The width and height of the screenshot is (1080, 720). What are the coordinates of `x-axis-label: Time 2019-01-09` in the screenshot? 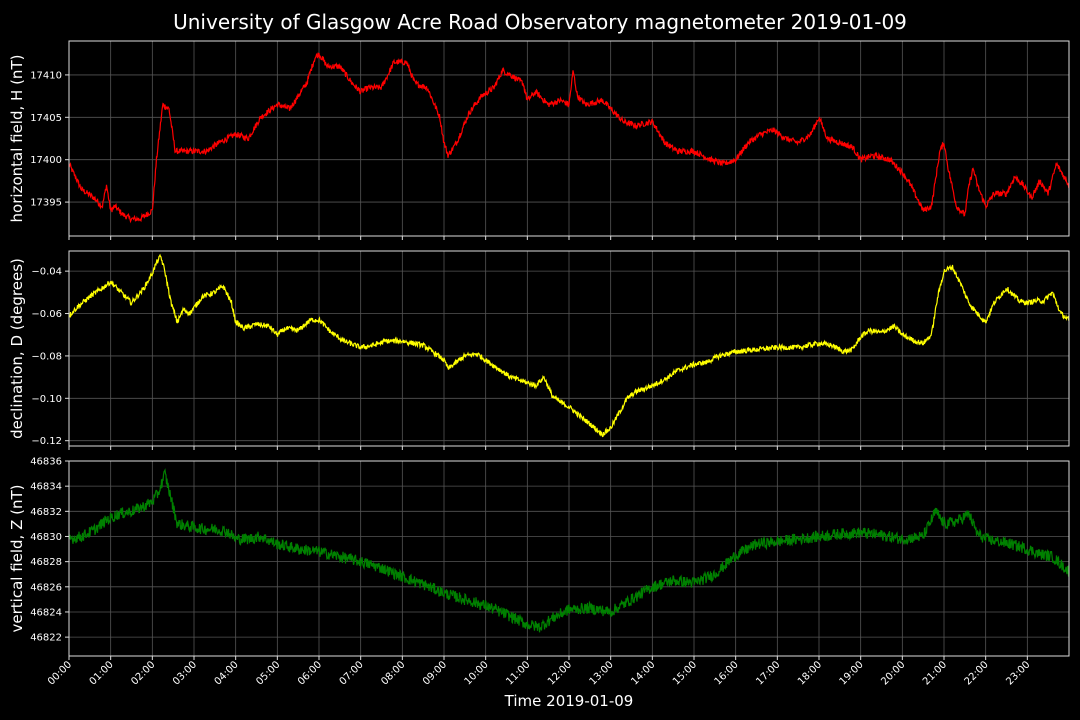 It's located at (569, 701).